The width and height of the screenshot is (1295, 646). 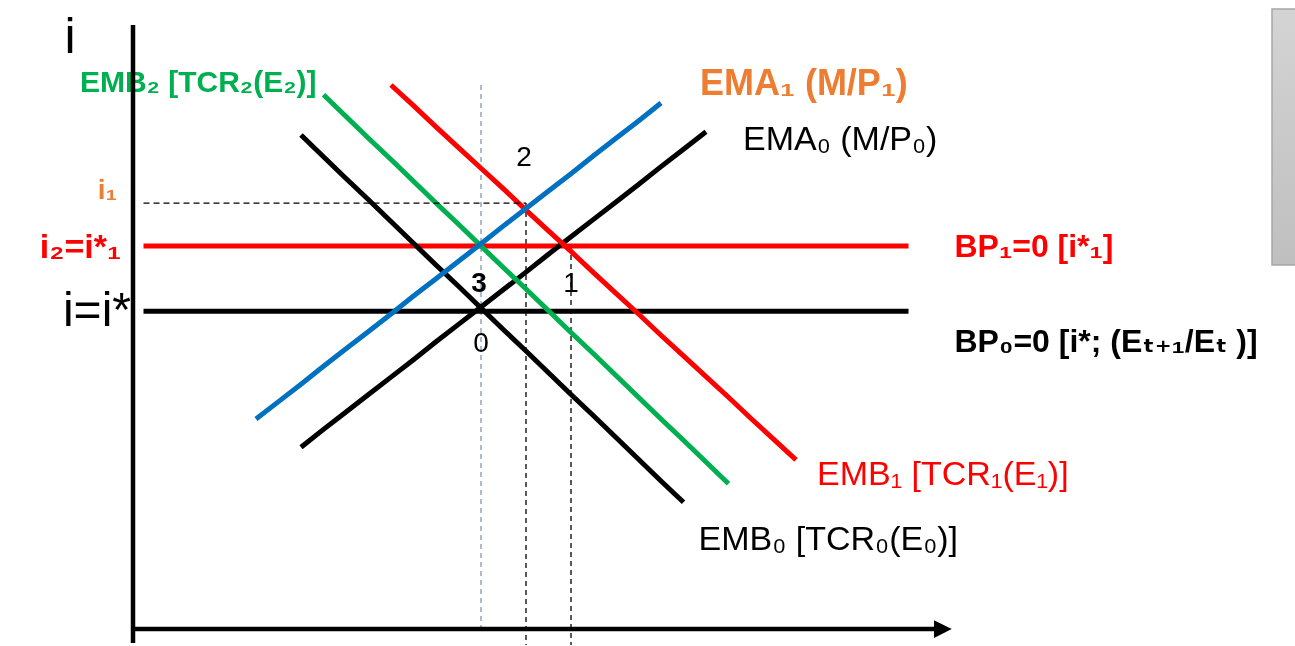 I want to click on annotation: 3, so click(x=479, y=282).